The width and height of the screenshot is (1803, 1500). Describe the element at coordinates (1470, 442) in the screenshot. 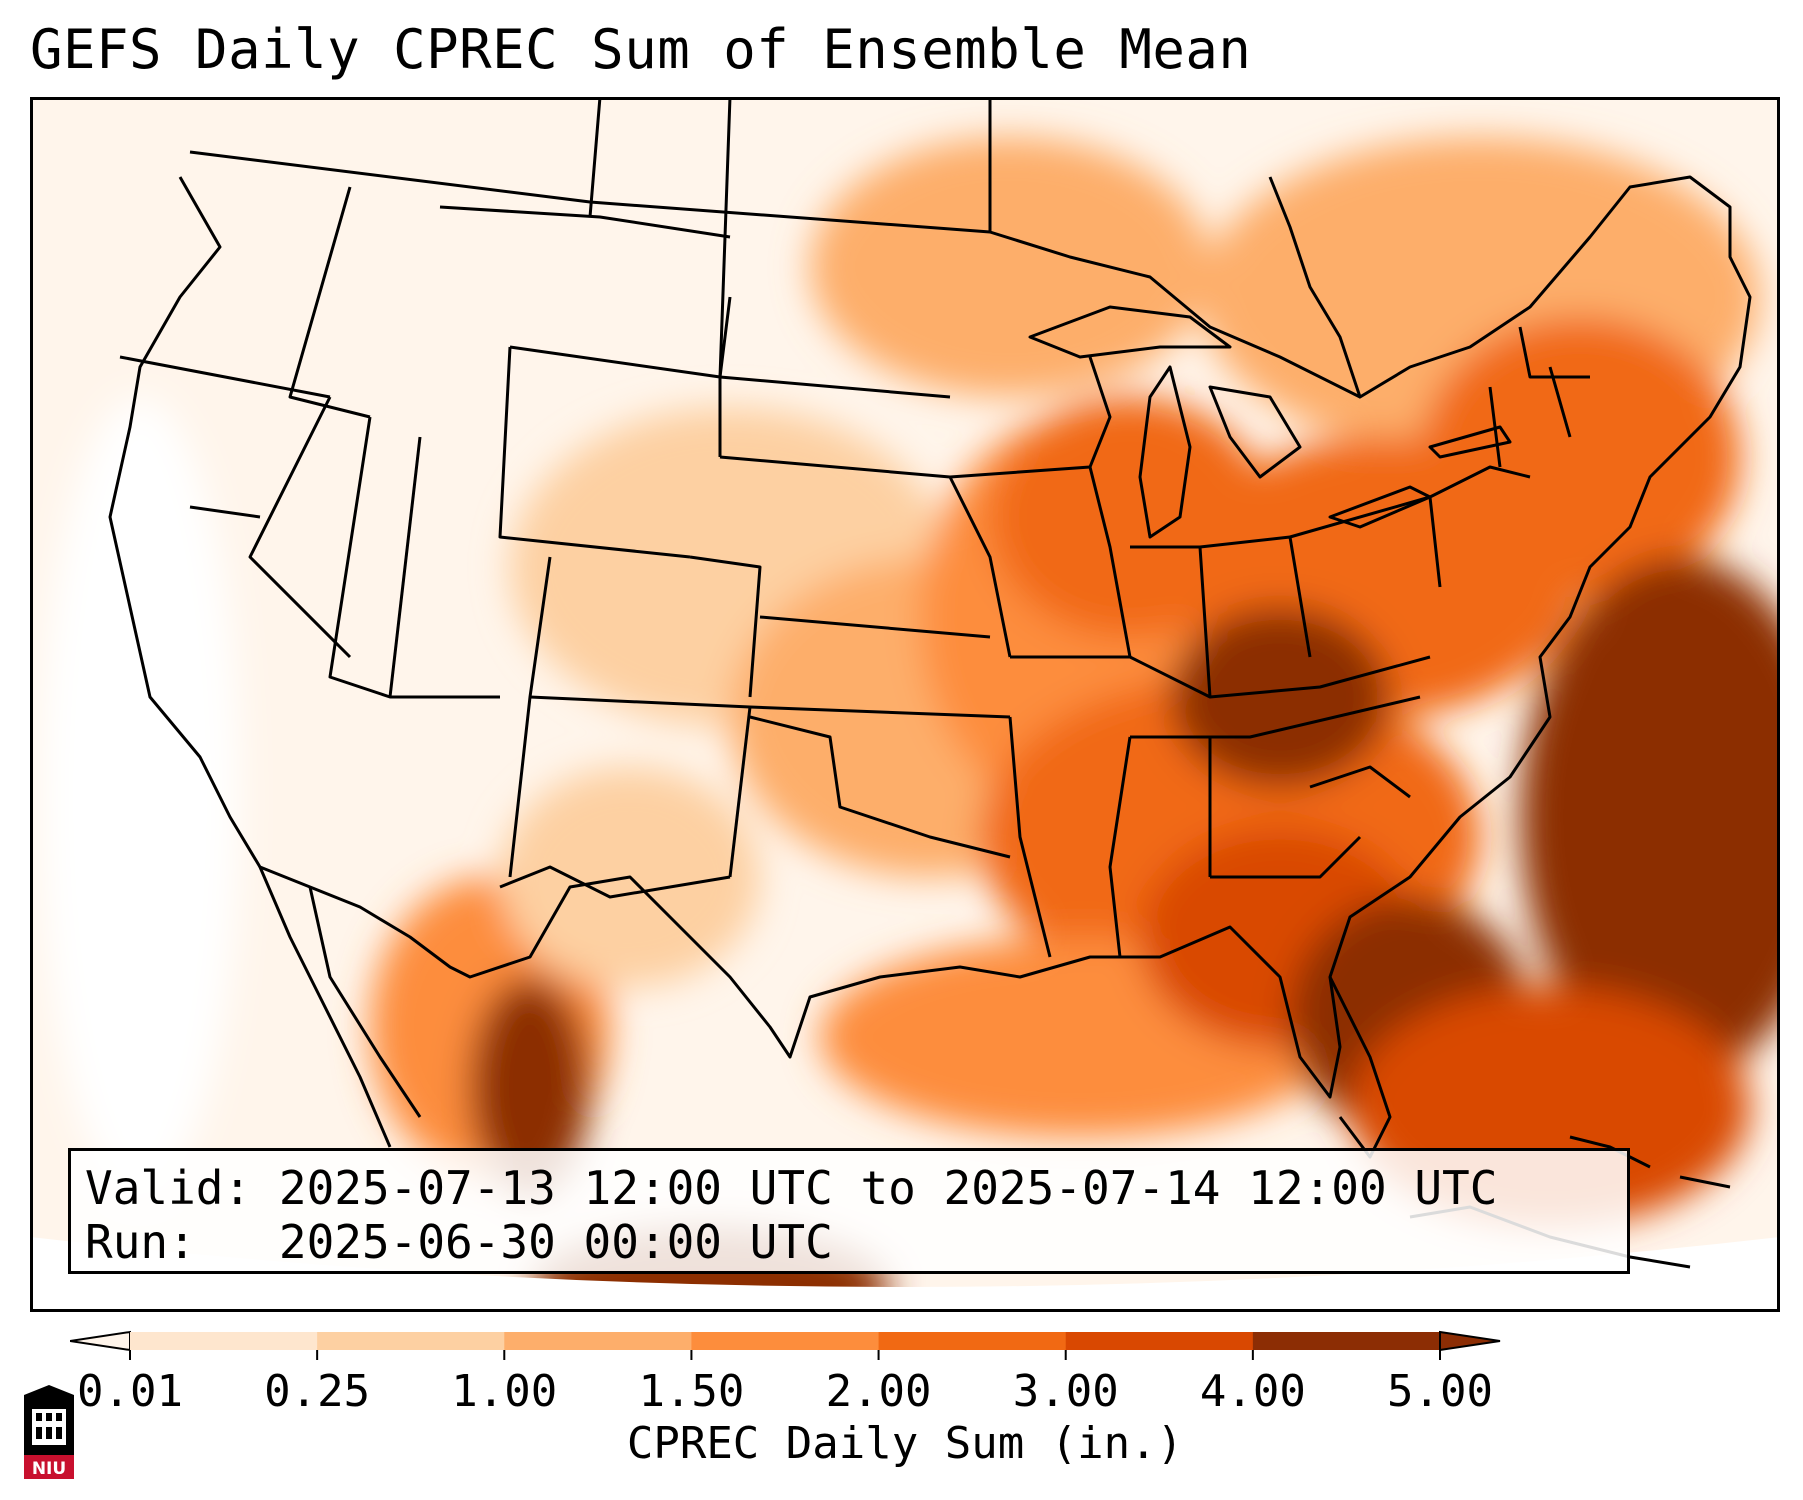

I see `lake-ontario` at that location.